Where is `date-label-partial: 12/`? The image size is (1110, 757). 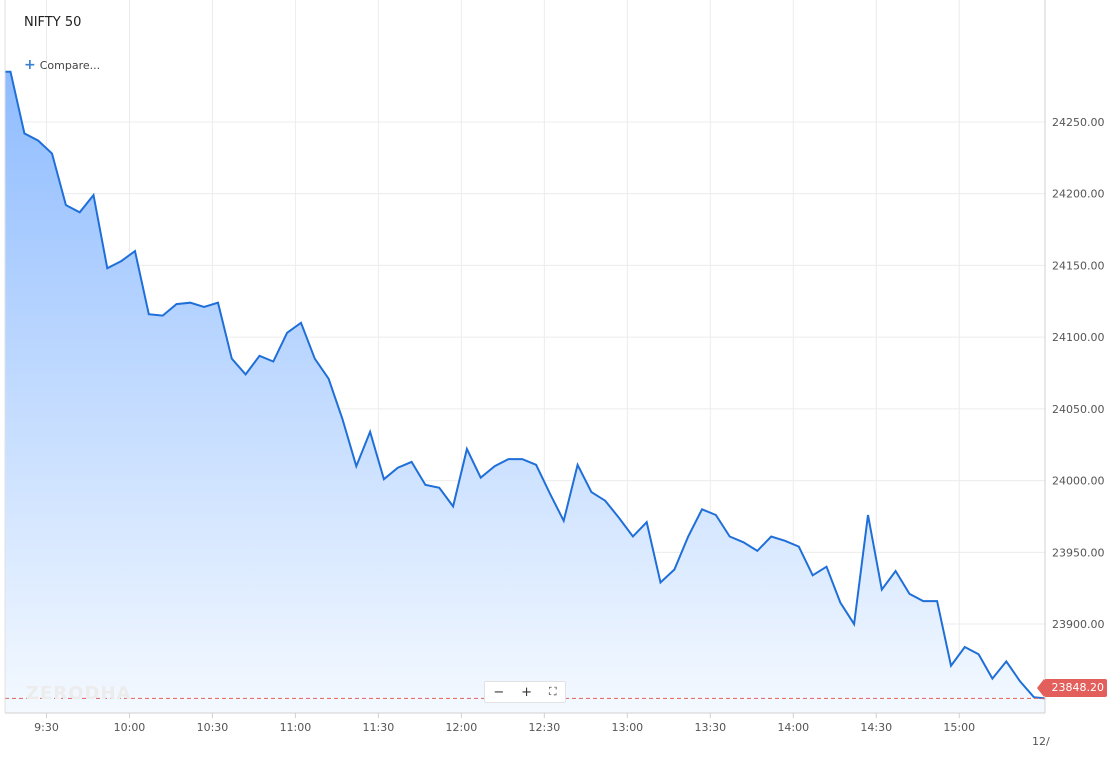 date-label-partial: 12/ is located at coordinates (1041, 741).